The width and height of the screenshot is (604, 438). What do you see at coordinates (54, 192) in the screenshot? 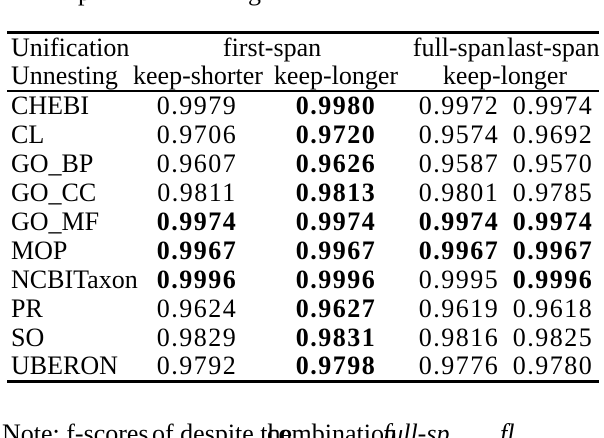
I see `ontology-label: GO_CC` at bounding box center [54, 192].